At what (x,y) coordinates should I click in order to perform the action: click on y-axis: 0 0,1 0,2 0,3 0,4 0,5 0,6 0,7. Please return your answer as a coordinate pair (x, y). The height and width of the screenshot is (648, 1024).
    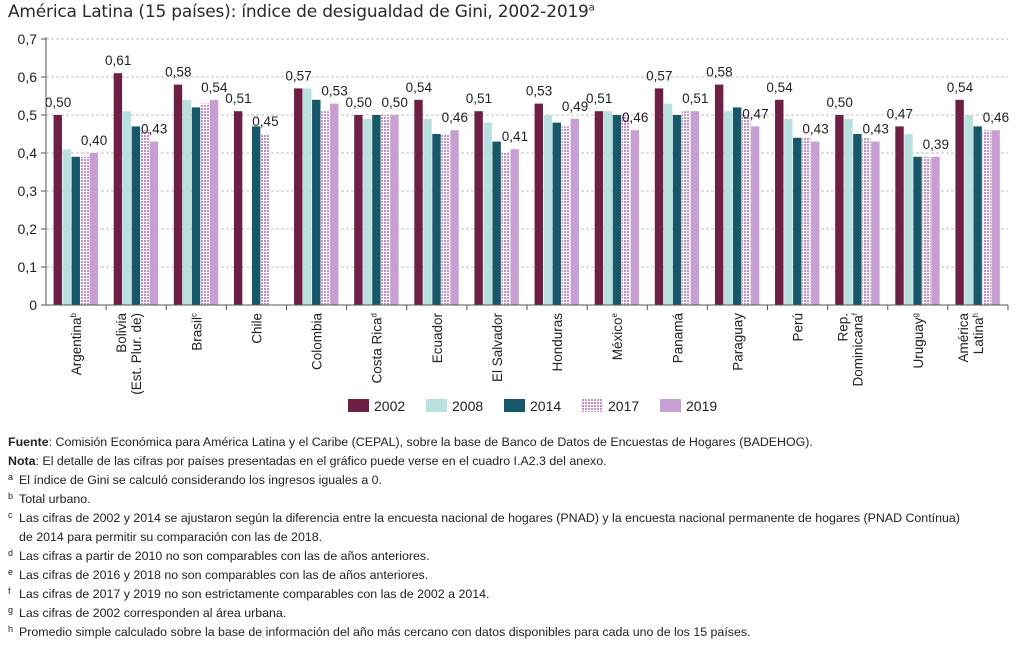
    Looking at the image, I should click on (32, 172).